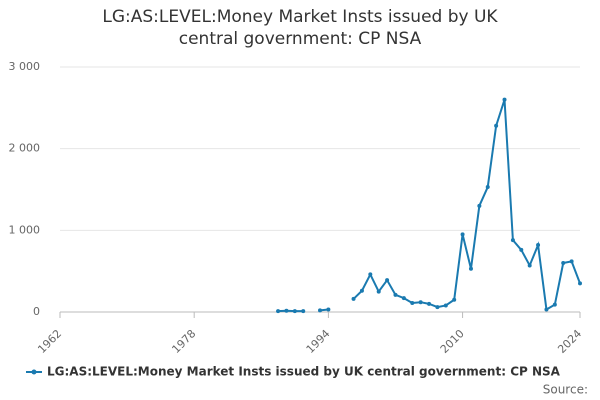 The width and height of the screenshot is (600, 400). I want to click on x-tick-label: 1962, so click(49, 341).